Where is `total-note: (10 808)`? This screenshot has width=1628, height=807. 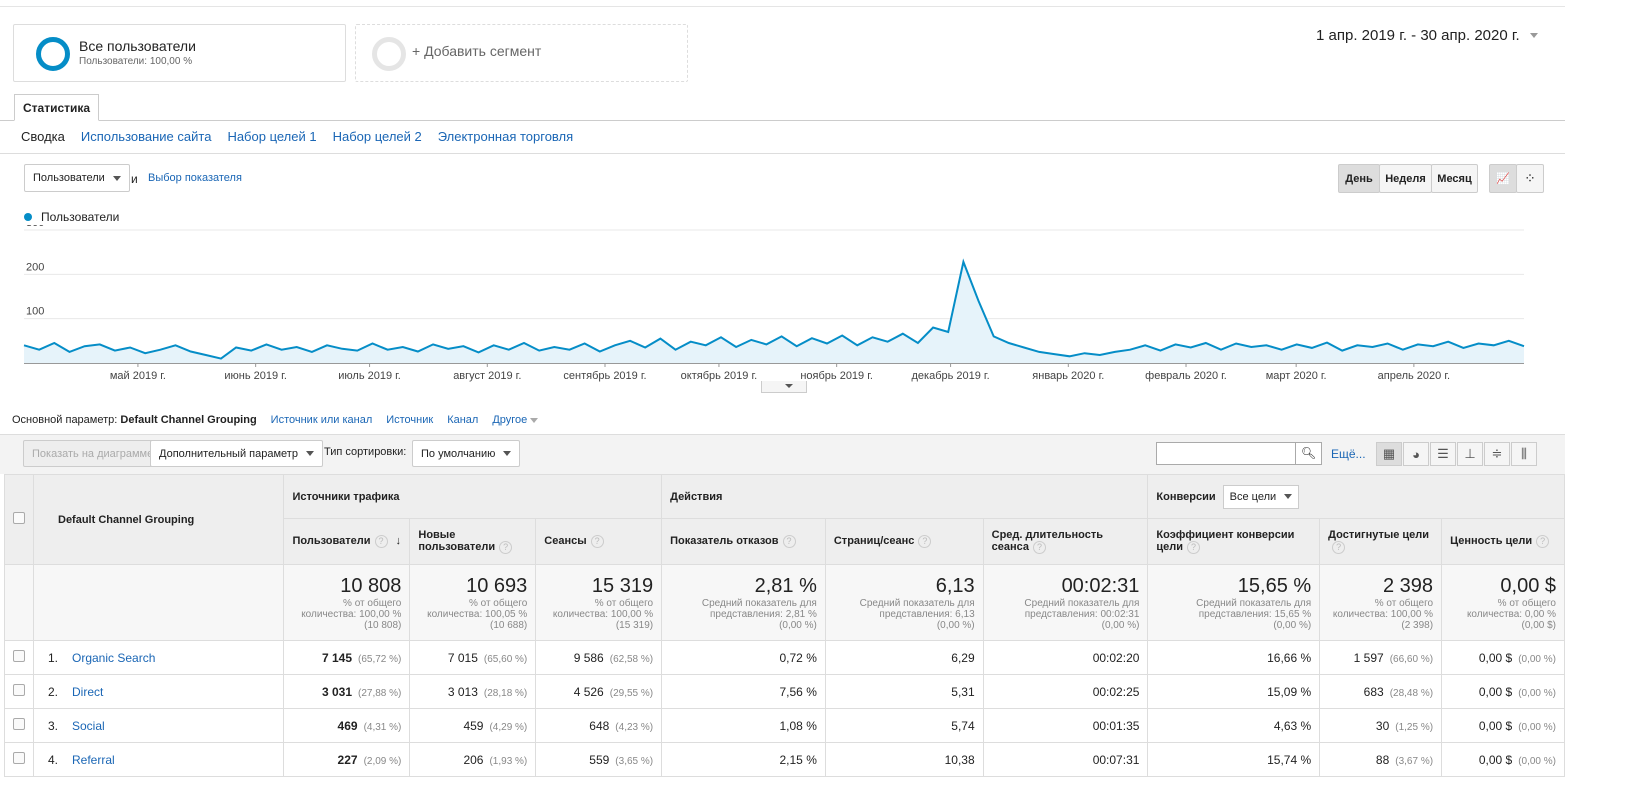 total-note: (10 808) is located at coordinates (383, 625).